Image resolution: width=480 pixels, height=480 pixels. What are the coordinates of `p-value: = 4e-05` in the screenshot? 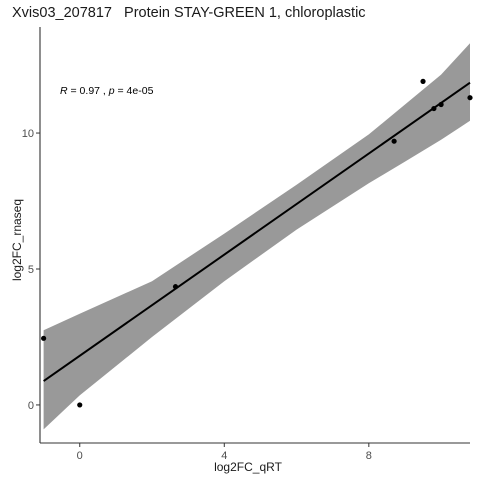 It's located at (134, 91).